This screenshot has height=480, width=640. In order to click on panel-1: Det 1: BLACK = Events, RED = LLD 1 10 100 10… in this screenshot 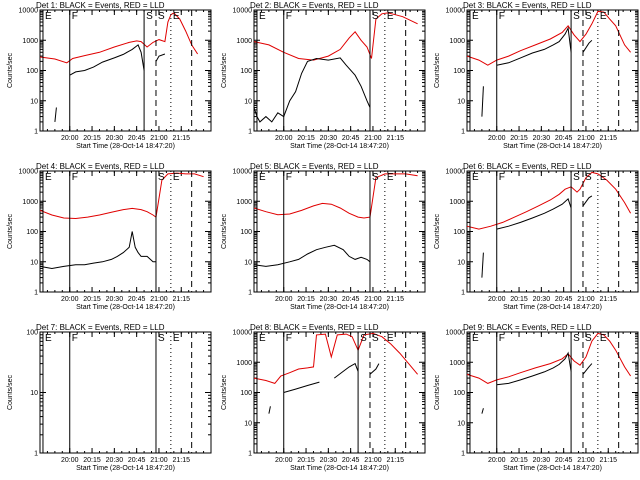, I will do `click(109, 75)`.